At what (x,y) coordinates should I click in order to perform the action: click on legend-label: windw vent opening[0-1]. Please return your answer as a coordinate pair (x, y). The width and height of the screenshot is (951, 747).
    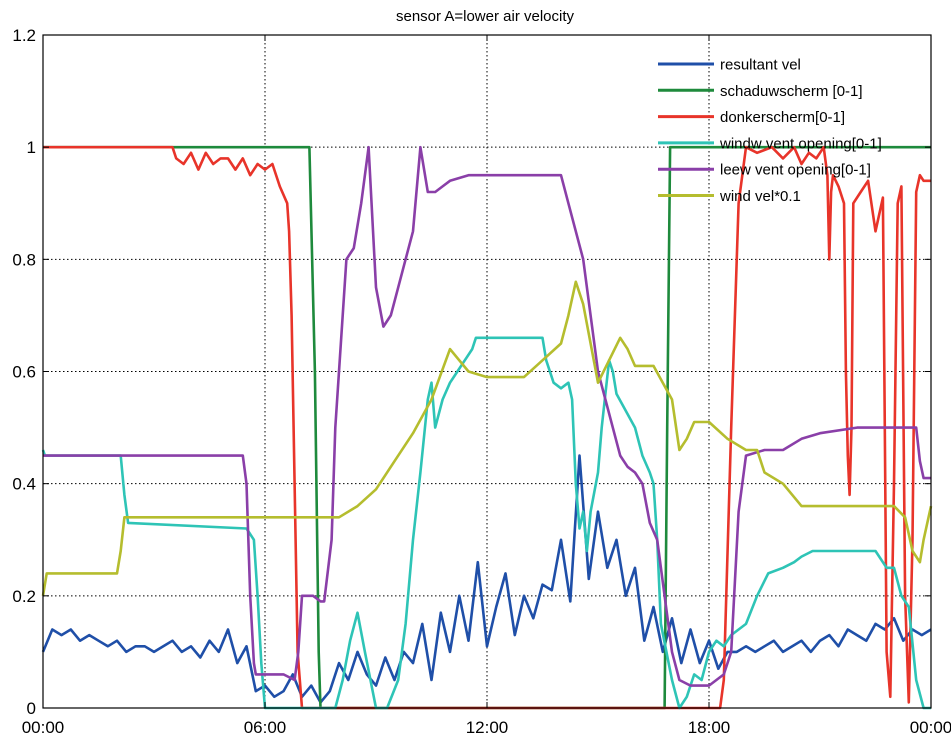
    Looking at the image, I should click on (800, 143).